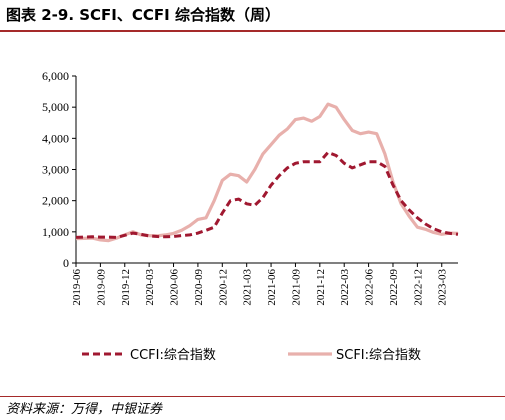  I want to click on y-tick-label: 5,000, so click(55, 107).